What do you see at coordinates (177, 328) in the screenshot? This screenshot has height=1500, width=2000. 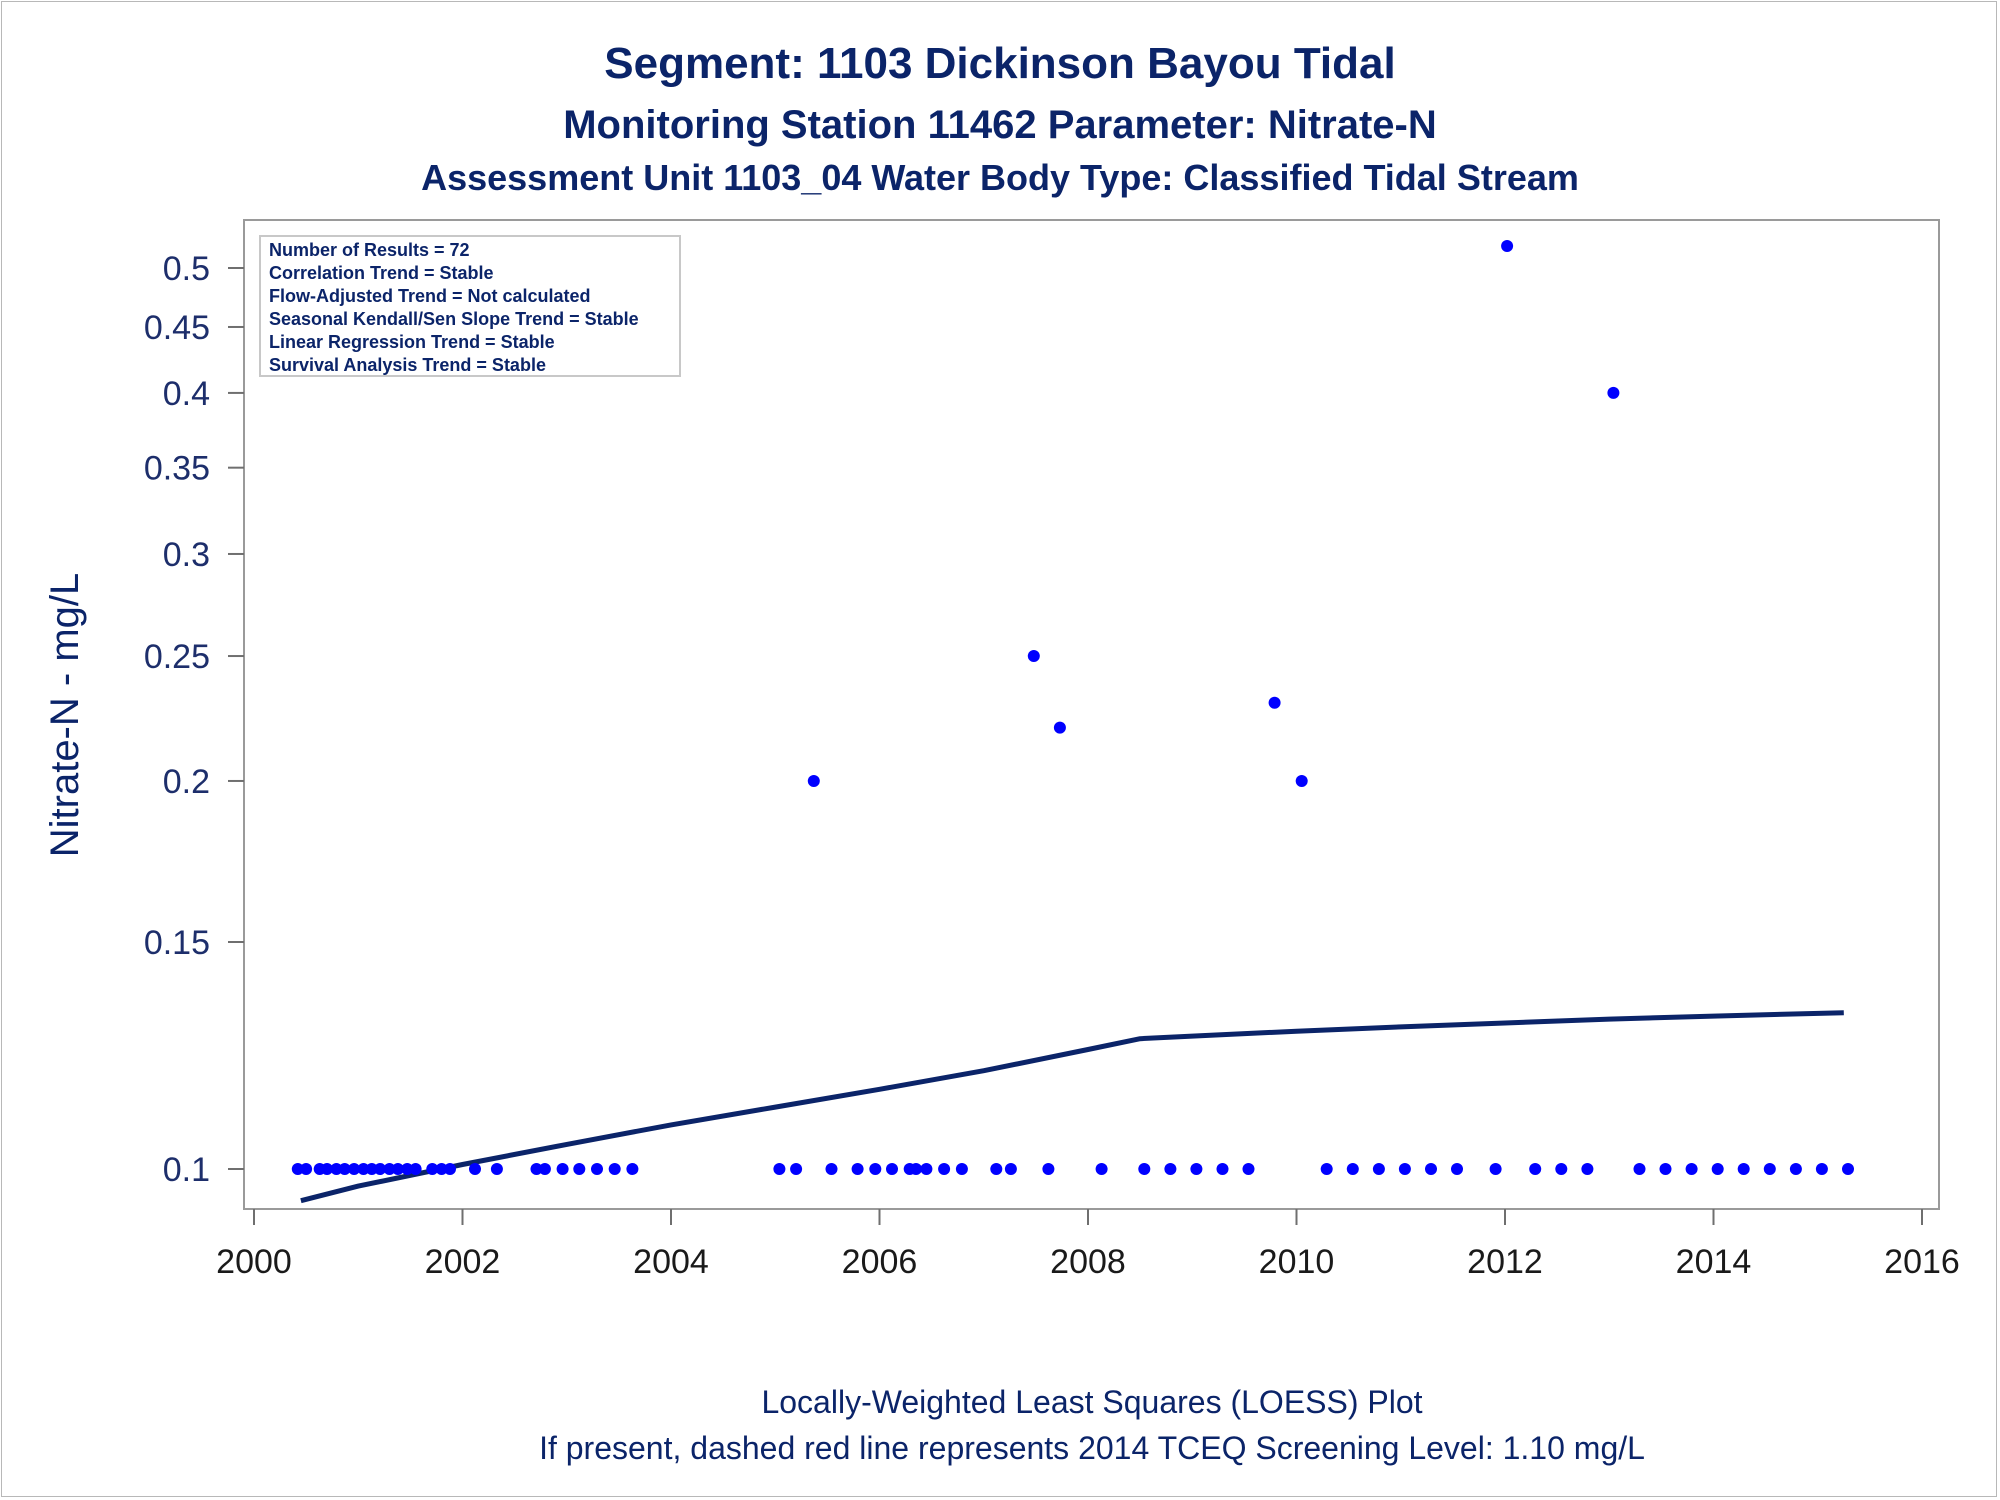 I see `y-tick-label: 0.45` at bounding box center [177, 328].